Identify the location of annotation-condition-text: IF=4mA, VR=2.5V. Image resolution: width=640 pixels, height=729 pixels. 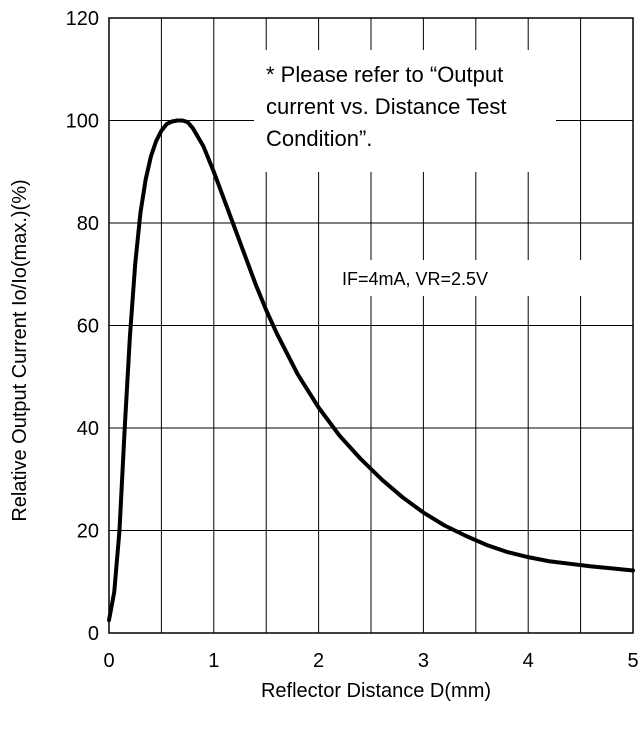
(415, 279).